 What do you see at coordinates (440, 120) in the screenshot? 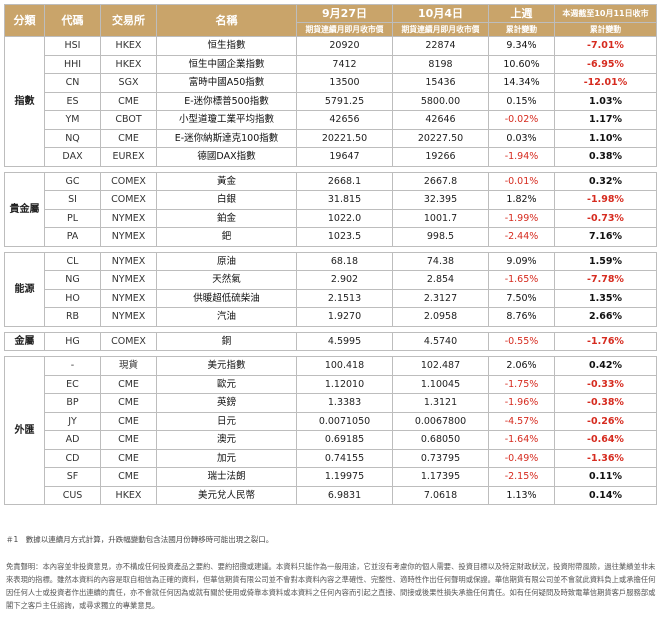
I see `price-oct4-cell: 42646` at bounding box center [440, 120].